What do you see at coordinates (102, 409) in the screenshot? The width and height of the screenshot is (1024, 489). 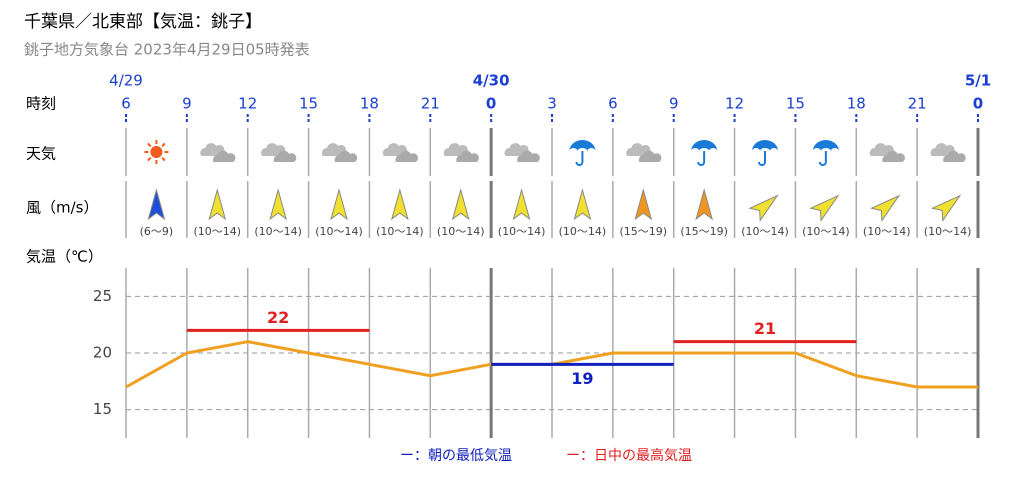 I see `y-tick-label: 15` at bounding box center [102, 409].